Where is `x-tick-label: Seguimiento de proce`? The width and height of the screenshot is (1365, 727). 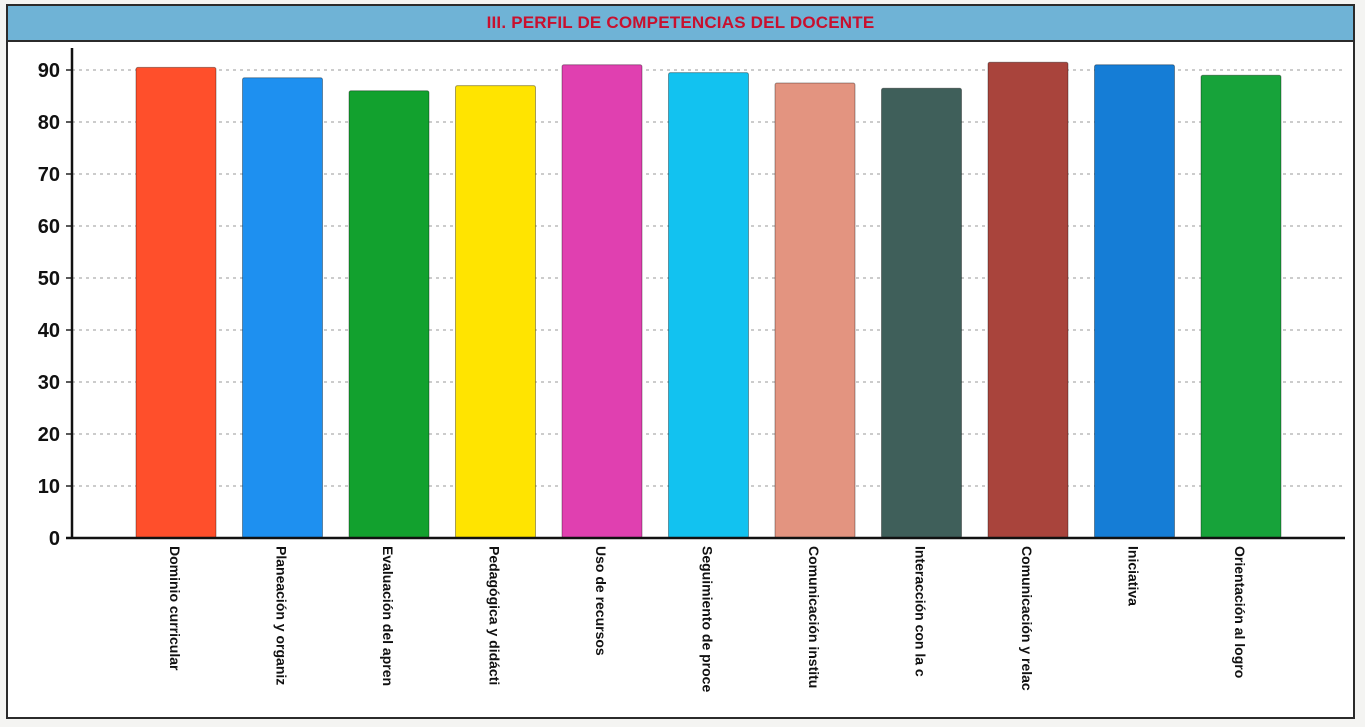
x-tick-label: Seguimiento de proce is located at coordinates (708, 619).